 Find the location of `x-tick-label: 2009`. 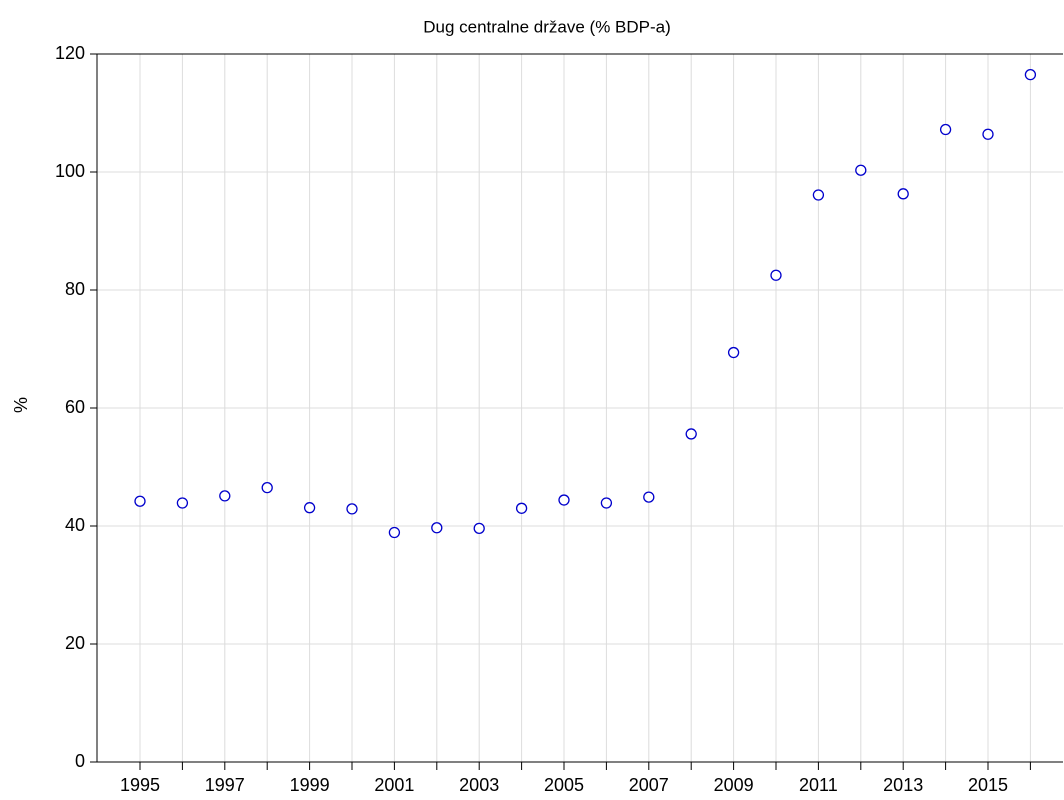

x-tick-label: 2009 is located at coordinates (734, 785).